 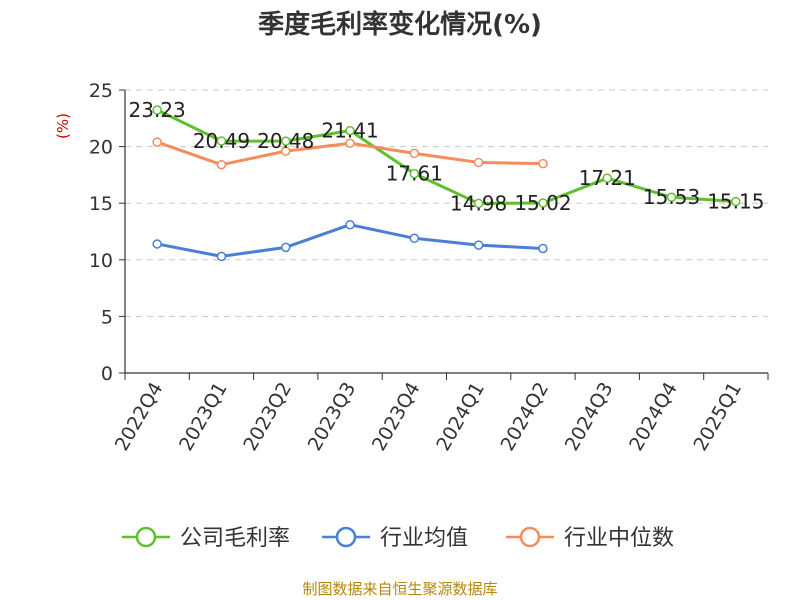 What do you see at coordinates (460, 417) in the screenshot?
I see `x-tick-label-2024Q1: 2024Q1` at bounding box center [460, 417].